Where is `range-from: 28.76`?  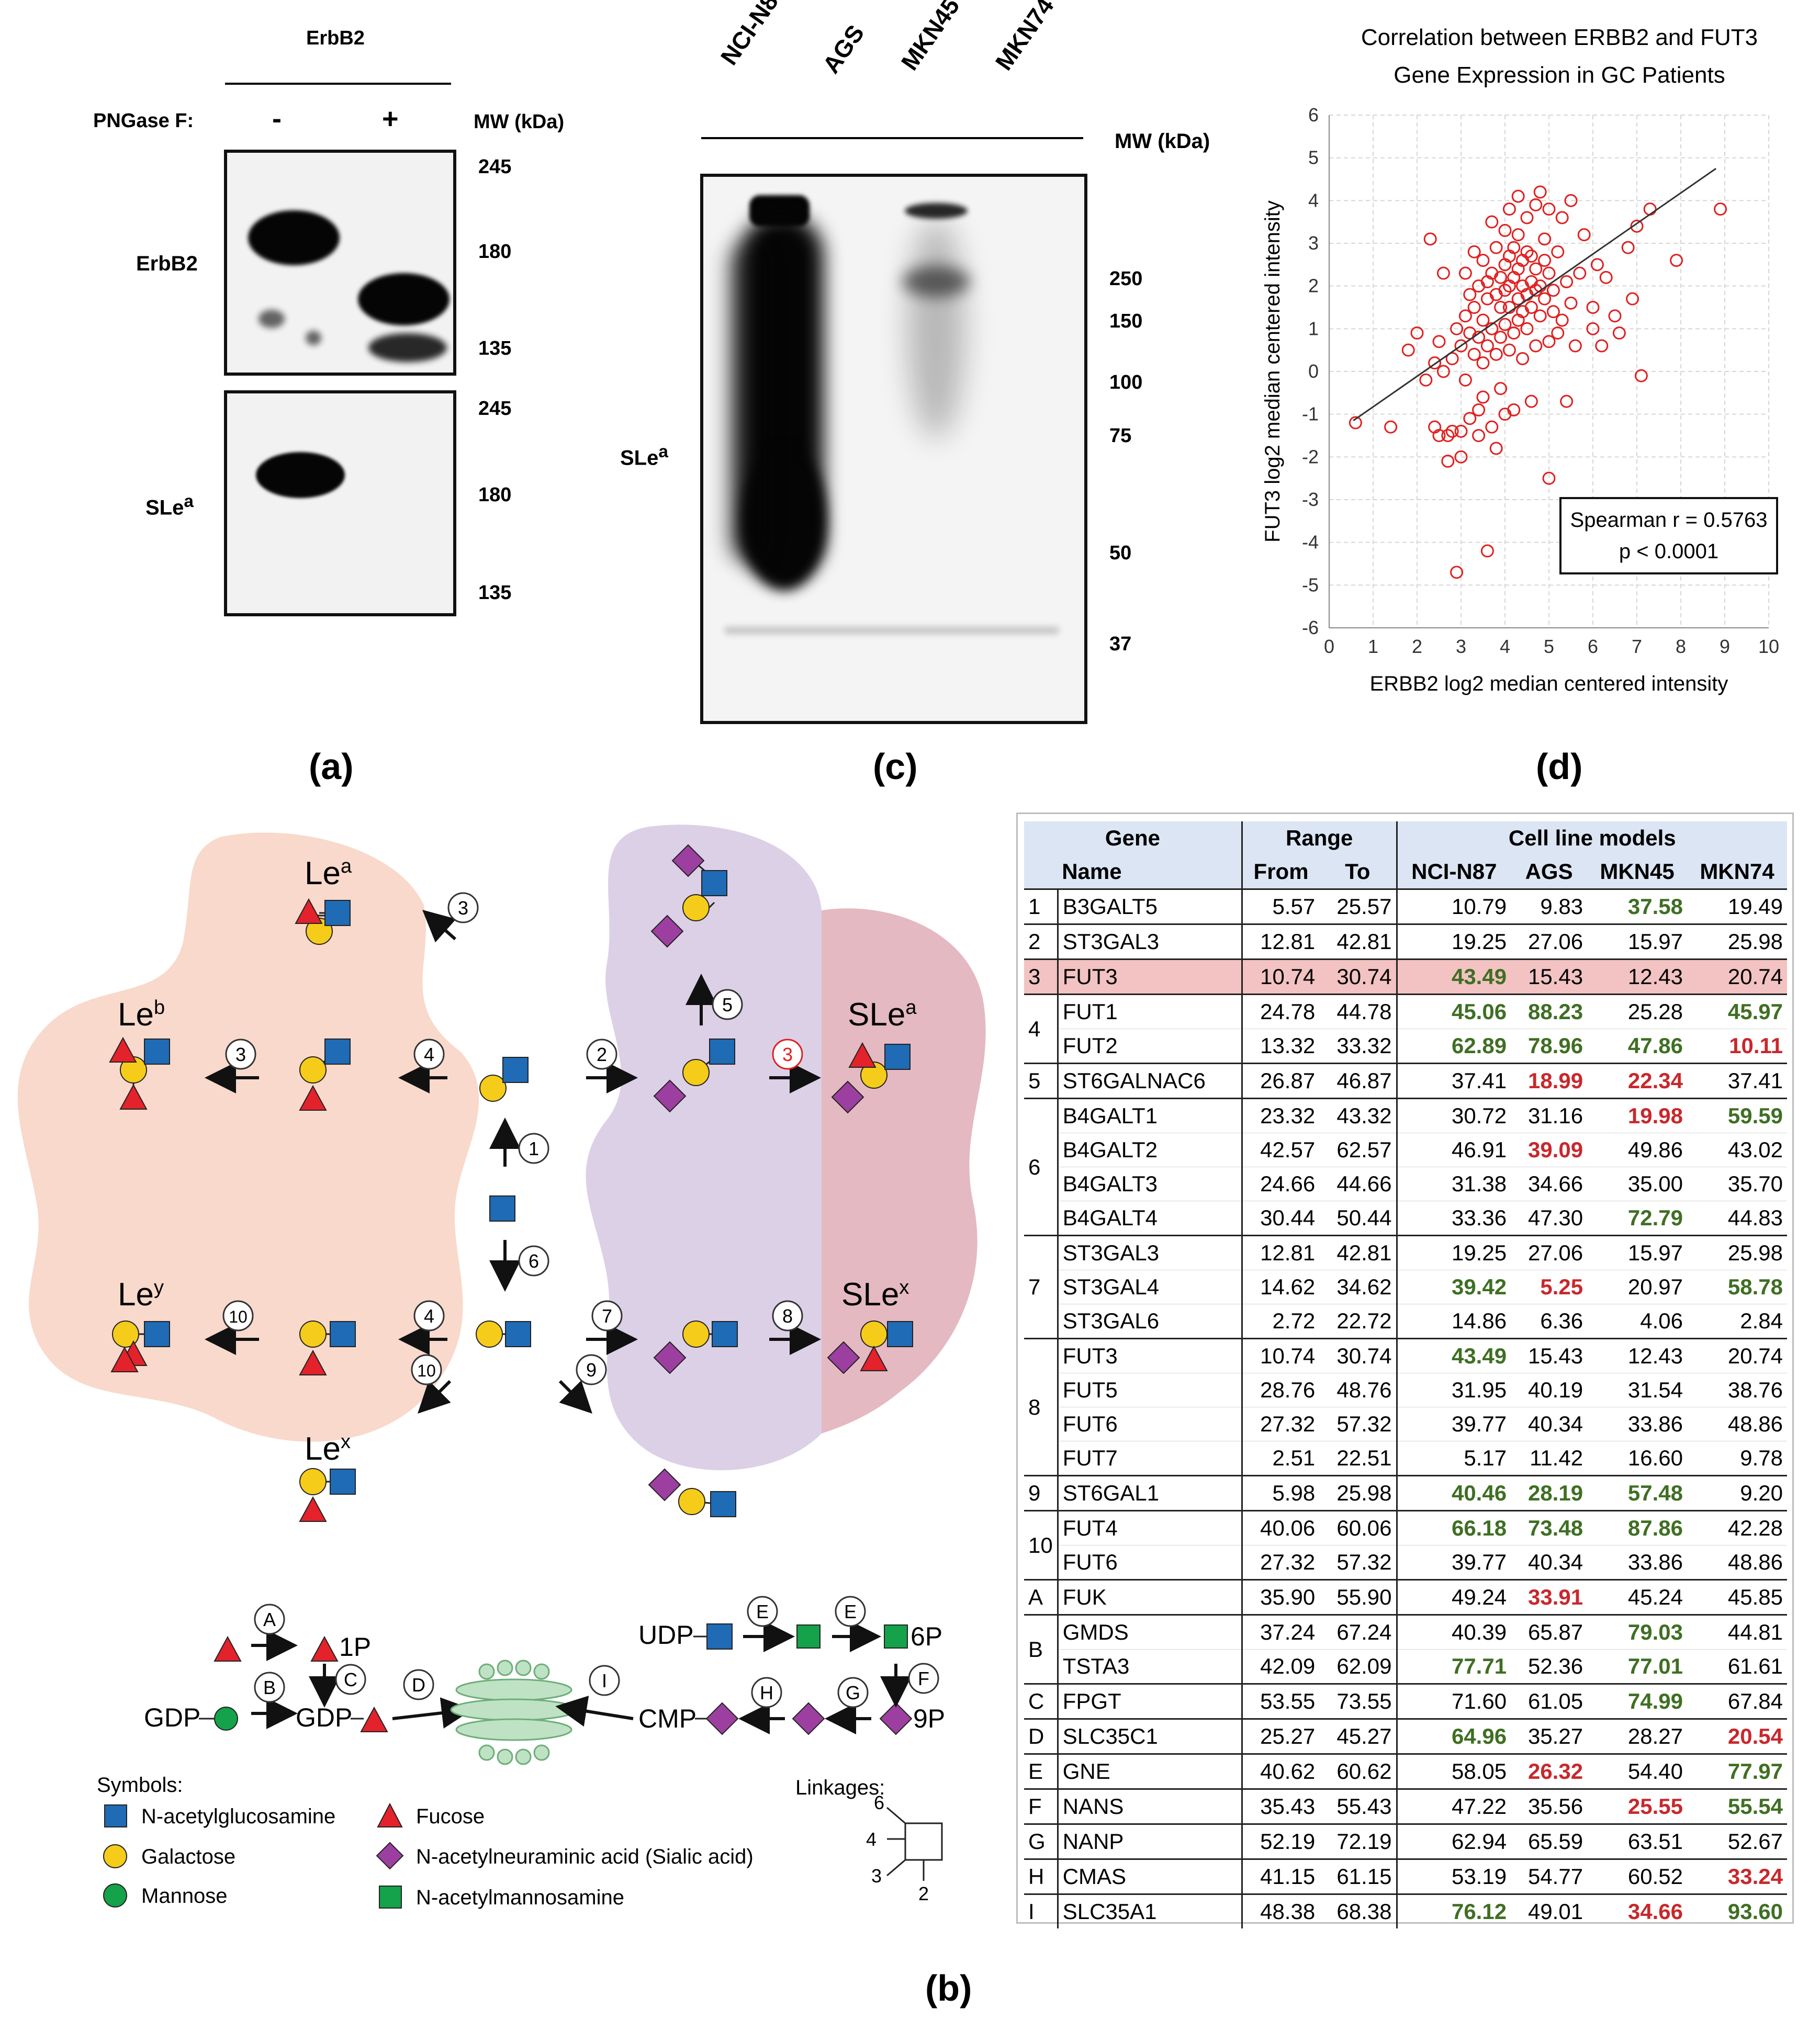
range-from: 28.76 is located at coordinates (1281, 1390).